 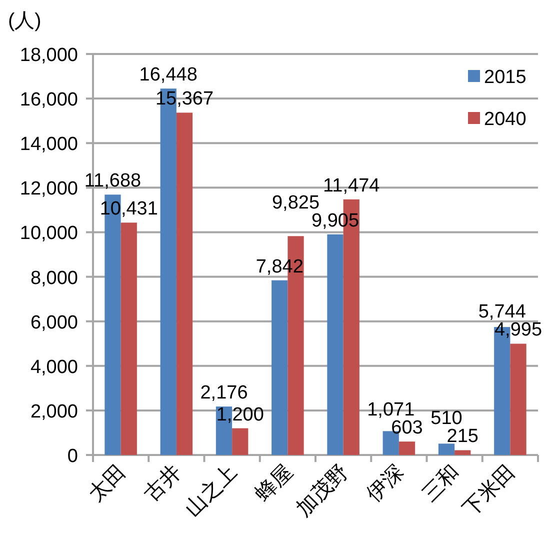 I want to click on y-axis-title: (人), so click(x=25, y=21).